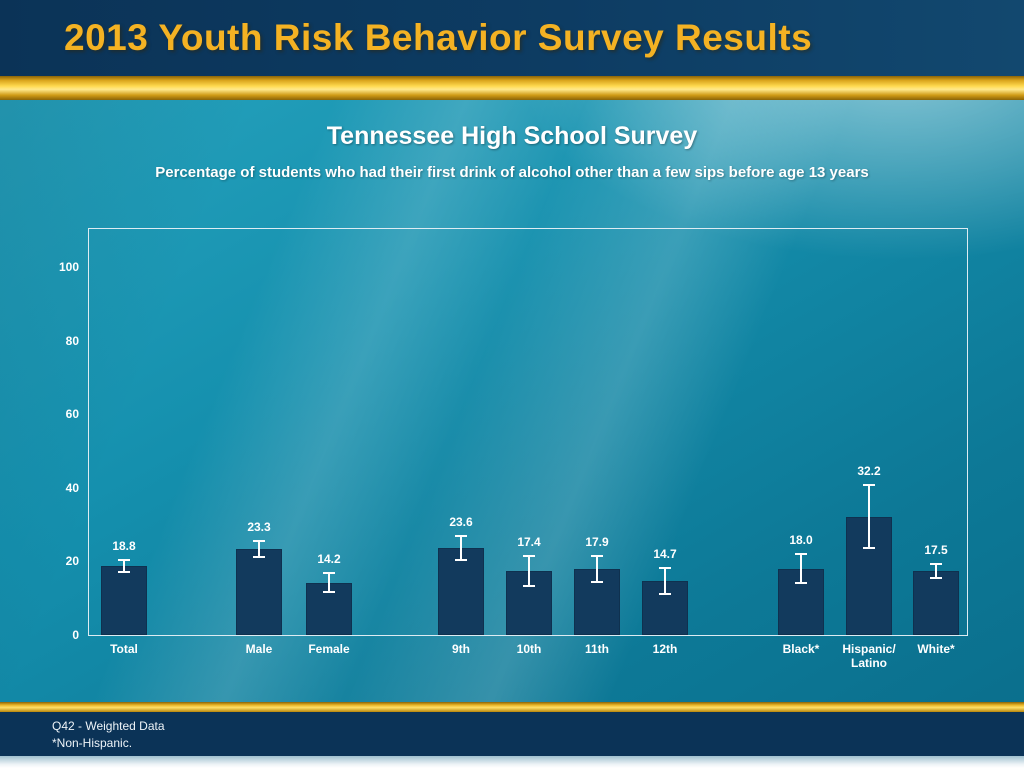 This screenshot has height=768, width=1024. Describe the element at coordinates (124, 442) in the screenshot. I see `bar-group-total: 18.8 Total` at that location.